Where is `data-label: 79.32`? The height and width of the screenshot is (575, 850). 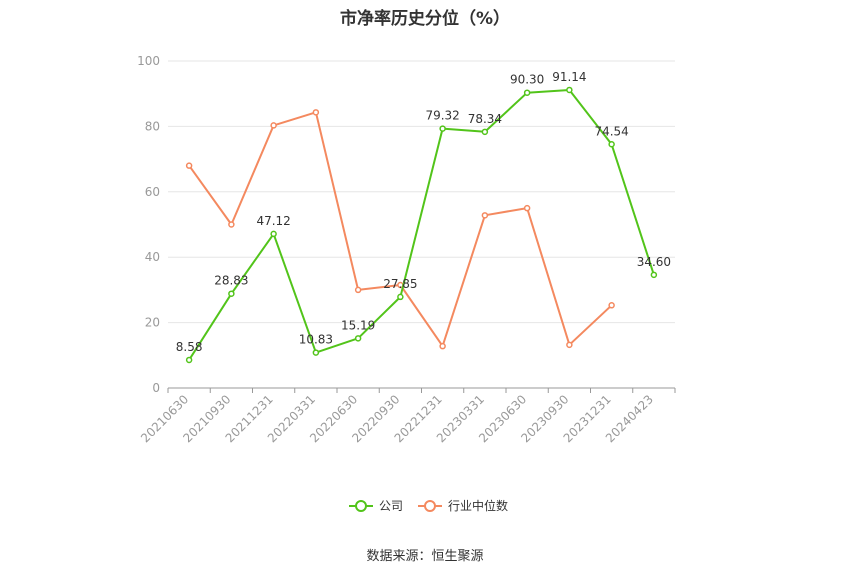
data-label: 79.32 is located at coordinates (442, 116).